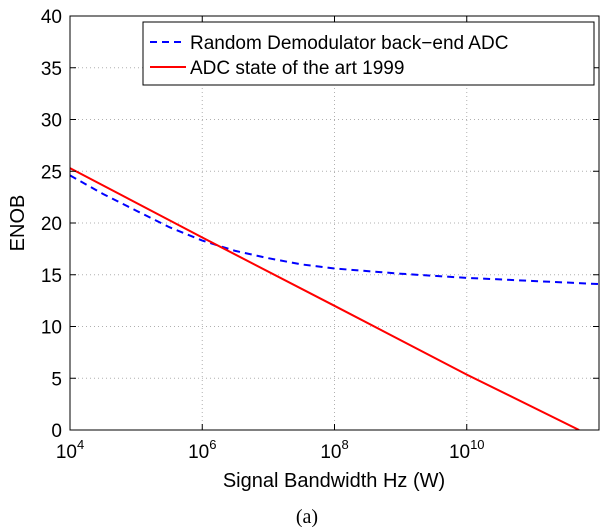 The height and width of the screenshot is (527, 600). Describe the element at coordinates (51, 17) in the screenshot. I see `y-tick-label: 40` at that location.